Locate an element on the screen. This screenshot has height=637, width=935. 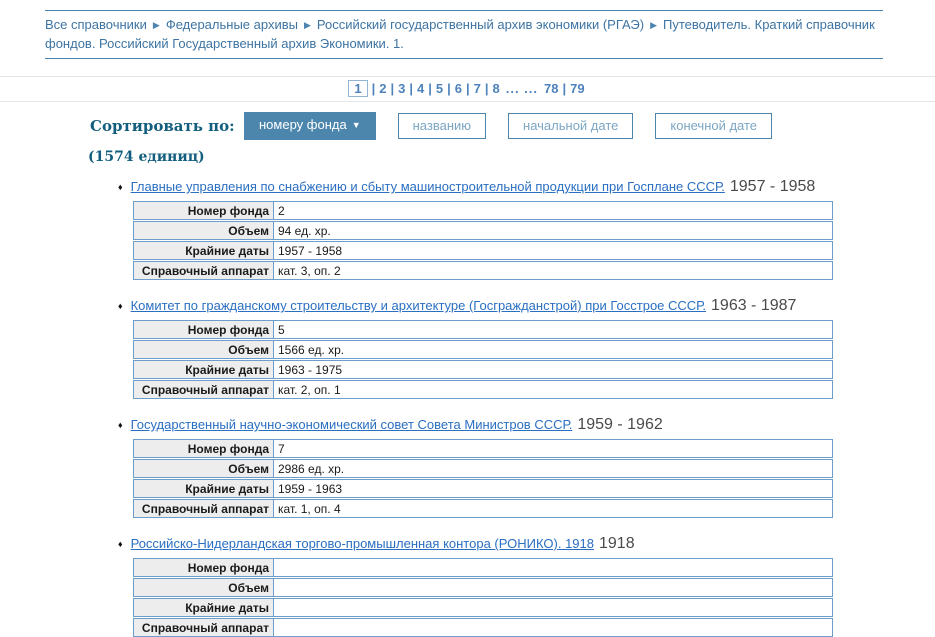
sort-button-fund-number: номеру фонда ▼ is located at coordinates (310, 126).